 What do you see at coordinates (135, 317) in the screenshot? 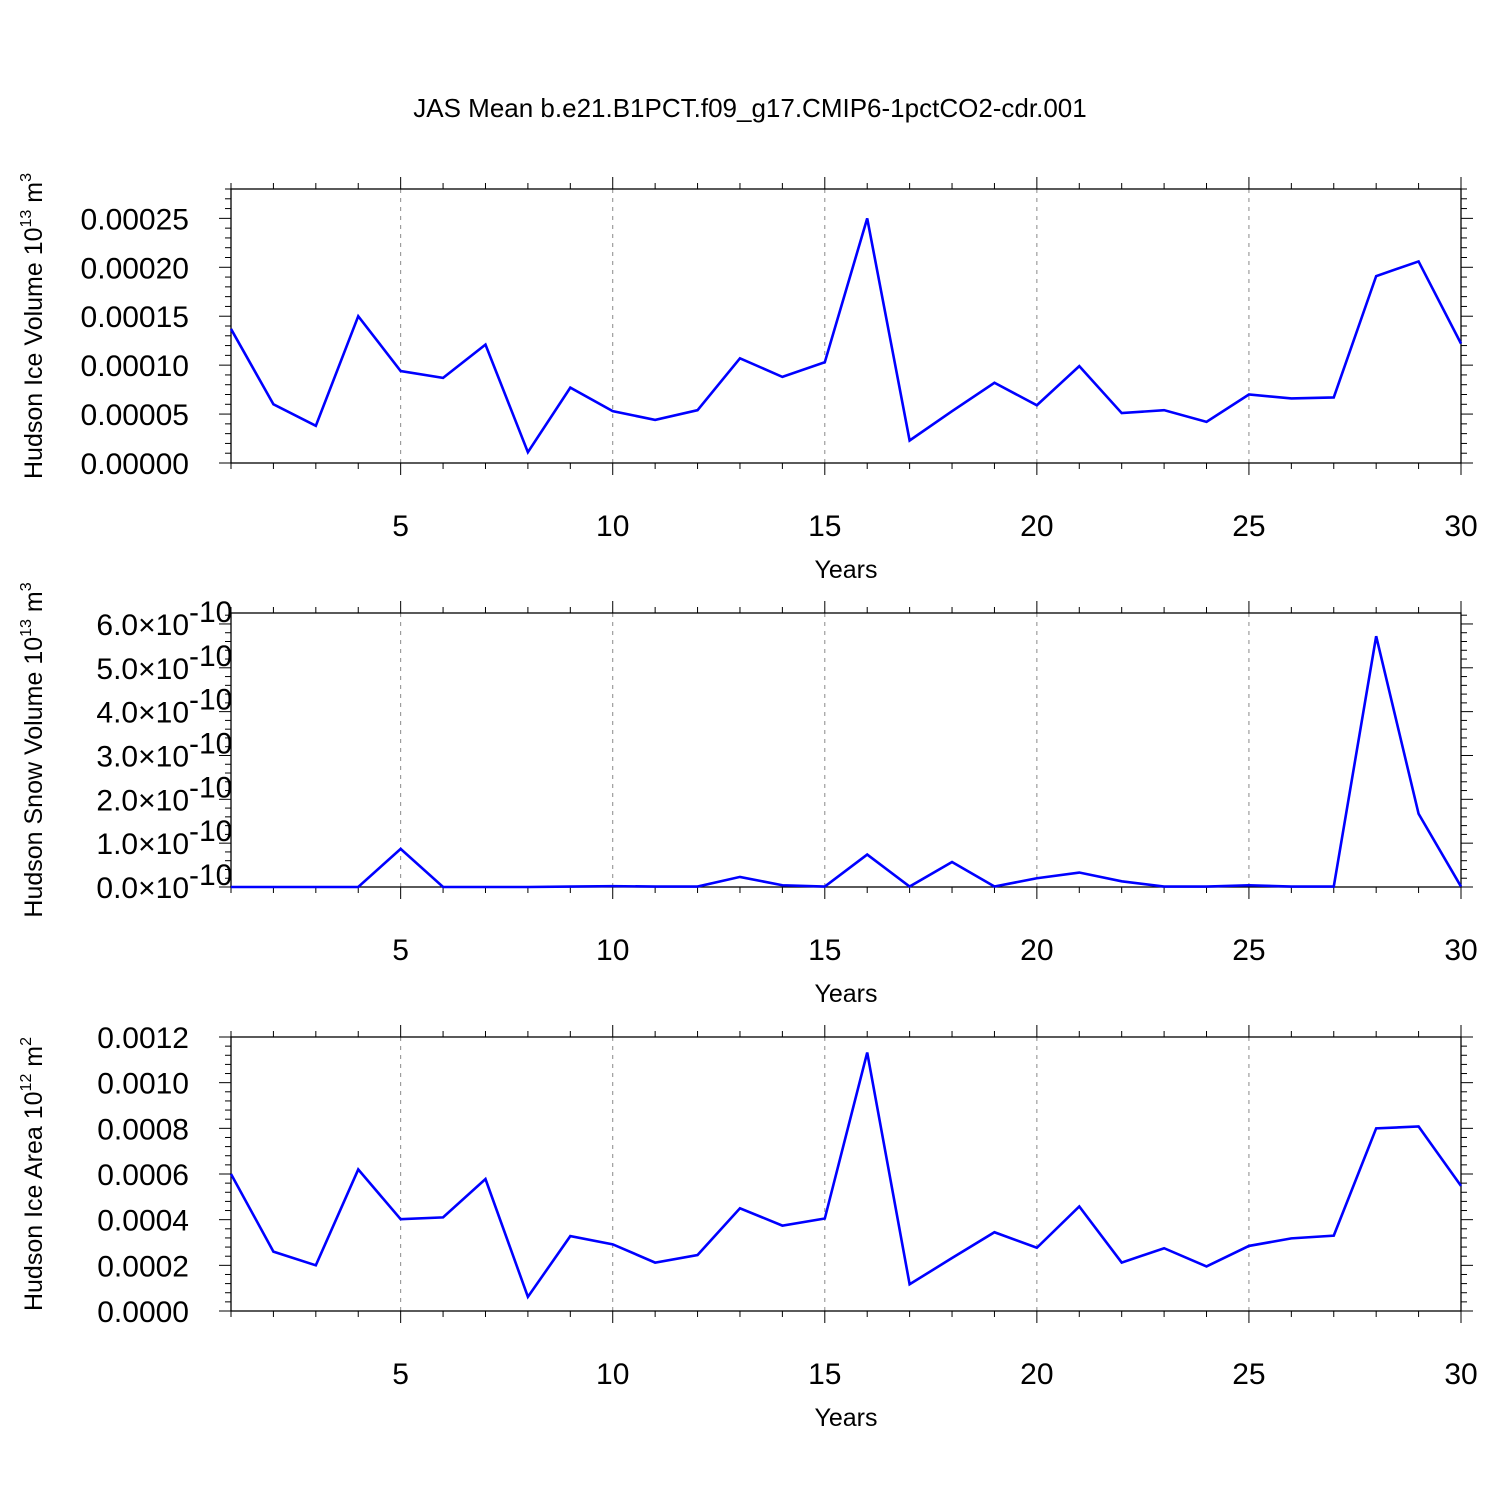
I see `y-tick-label: 0.00015` at bounding box center [135, 317].